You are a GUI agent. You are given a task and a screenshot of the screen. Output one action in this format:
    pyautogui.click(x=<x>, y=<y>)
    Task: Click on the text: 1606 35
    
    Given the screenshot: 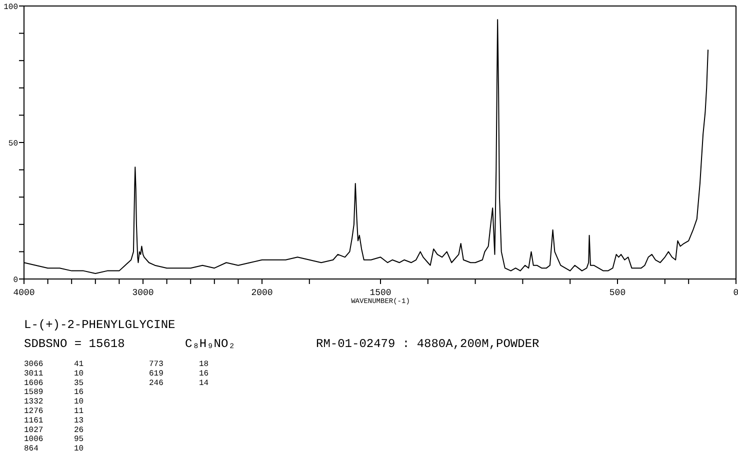 What is the action you would take?
    pyautogui.click(x=54, y=383)
    